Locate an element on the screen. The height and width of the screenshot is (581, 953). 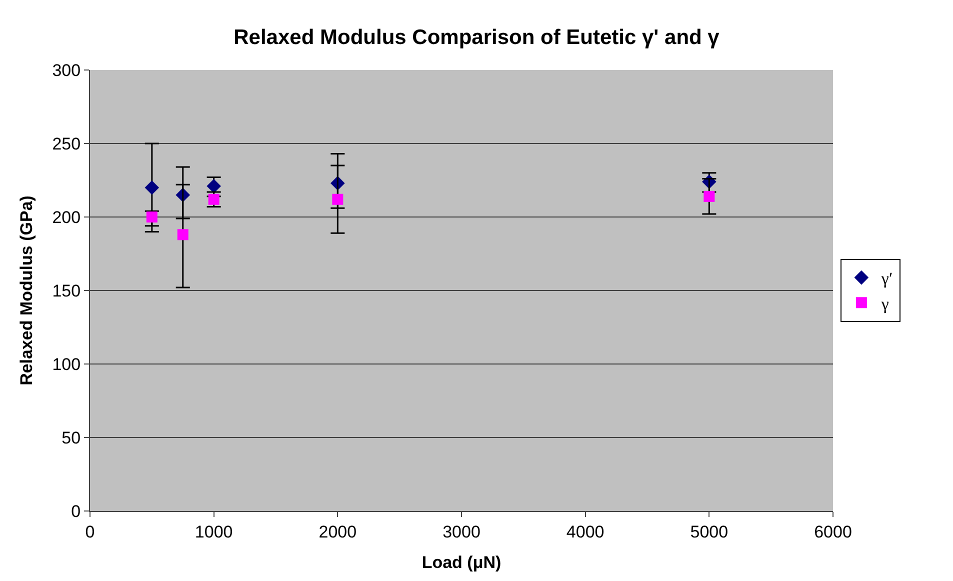
chart-title: Relaxed Modulus Comparison of Eutetic γ' and γ is located at coordinates (477, 37).